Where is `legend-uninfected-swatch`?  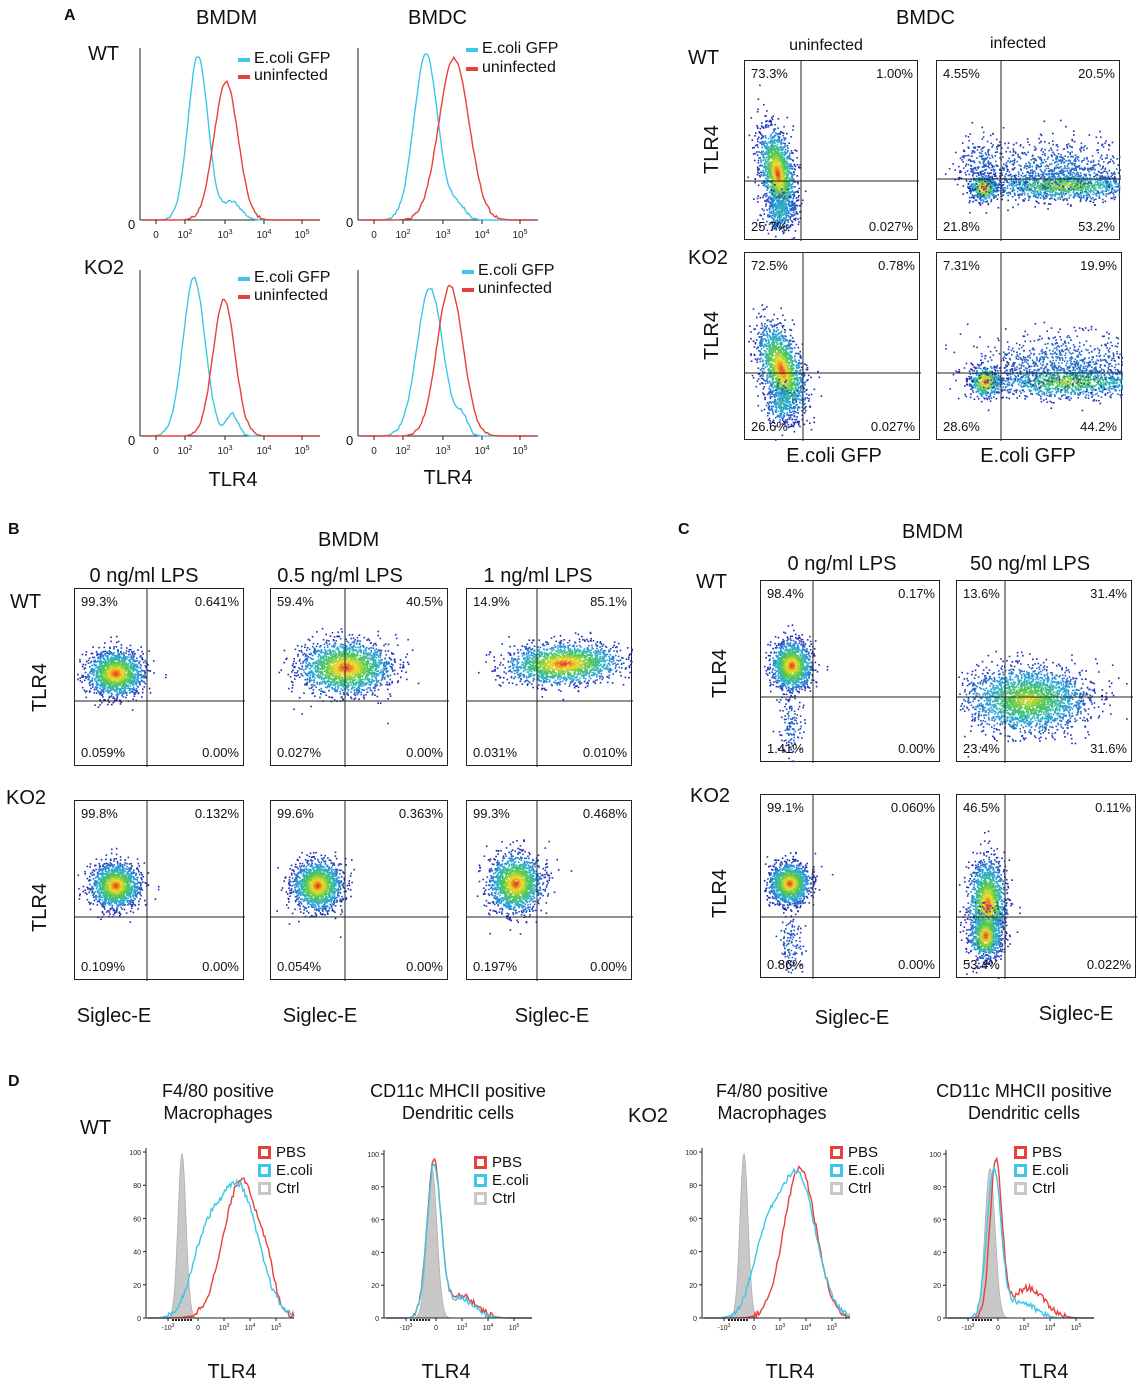
legend-uninfected-swatch is located at coordinates (244, 77).